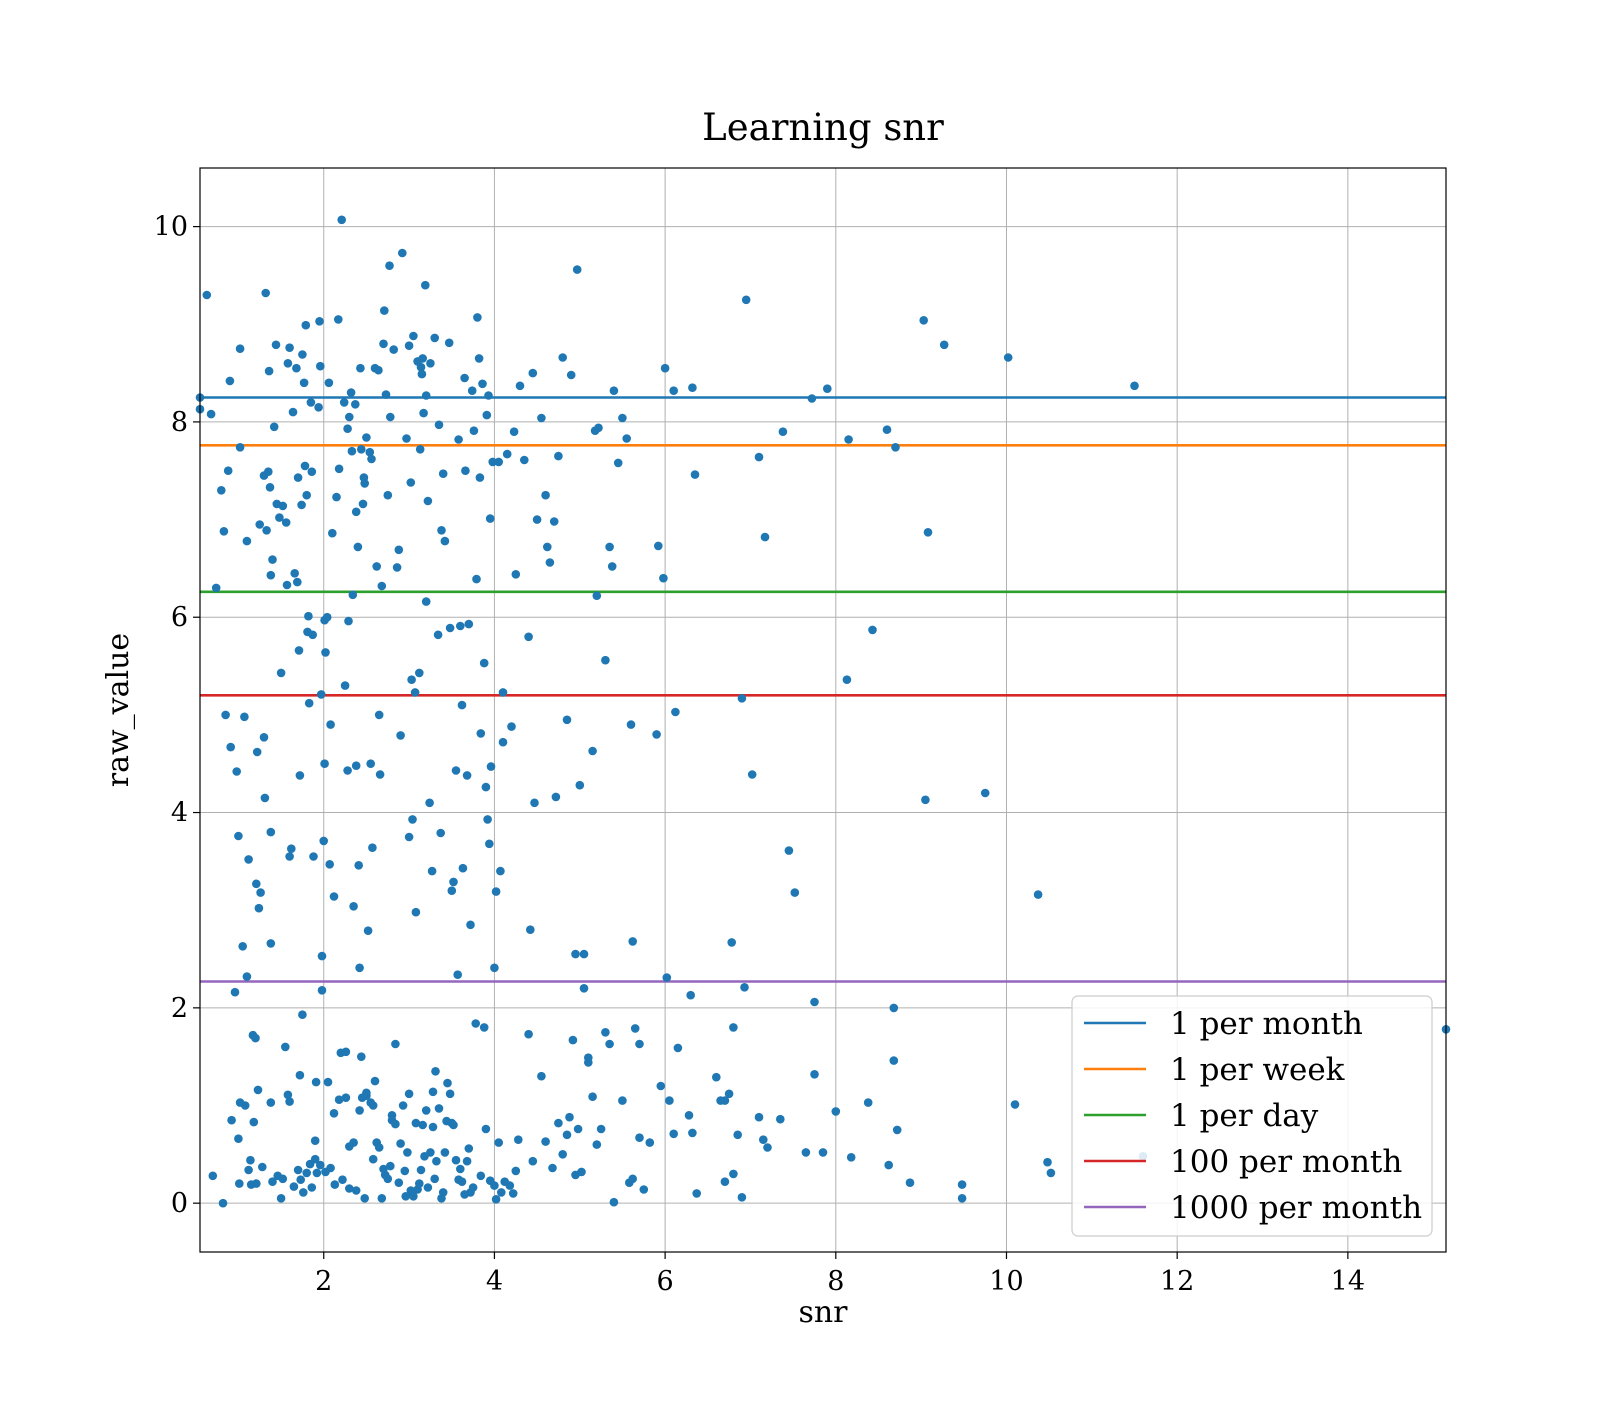 The image size is (1600, 1404). I want to click on legend-label: 100 per month, so click(1286, 1162).